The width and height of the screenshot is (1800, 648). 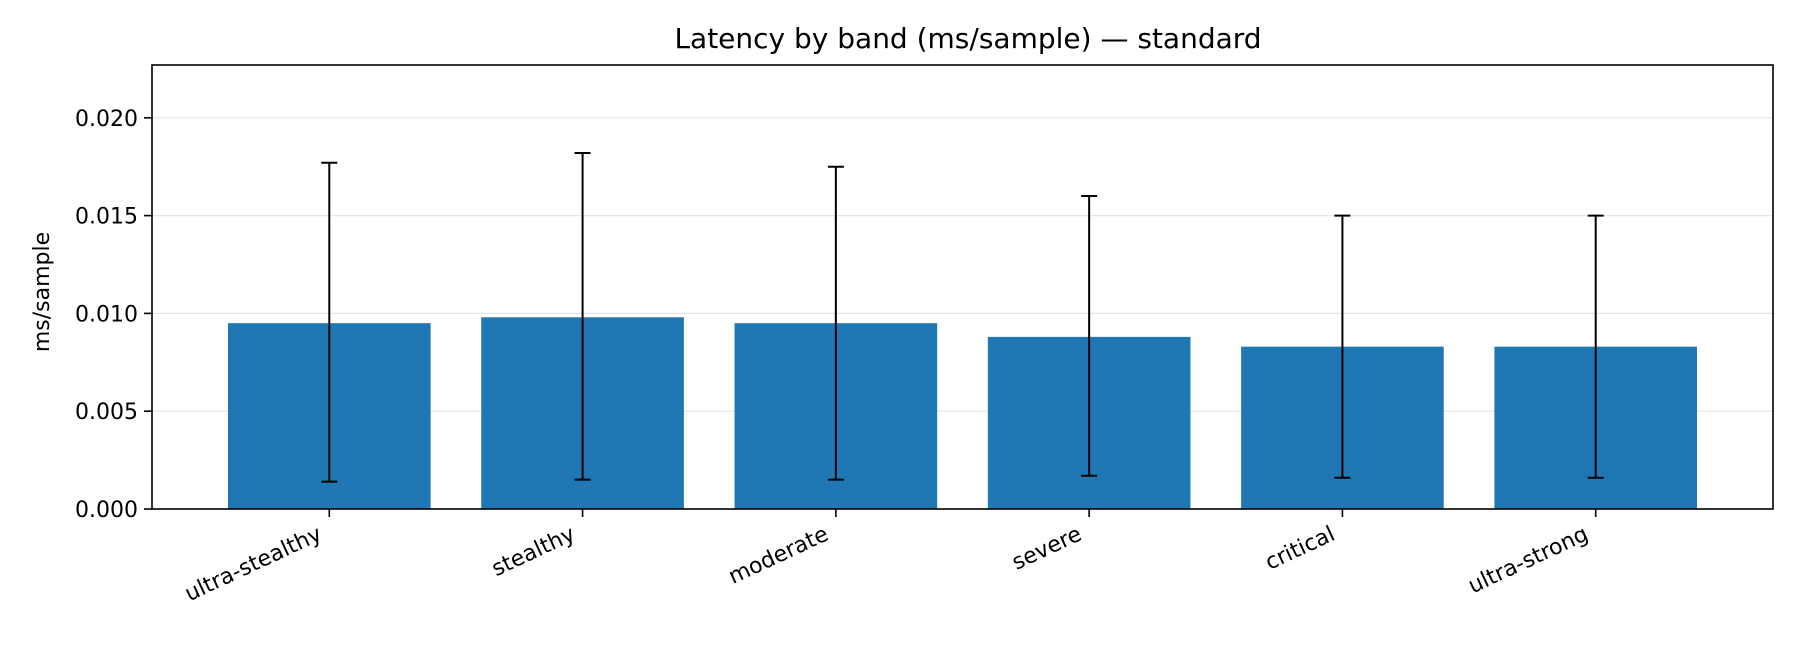 I want to click on y-tick-label: 0.005, so click(x=106, y=412).